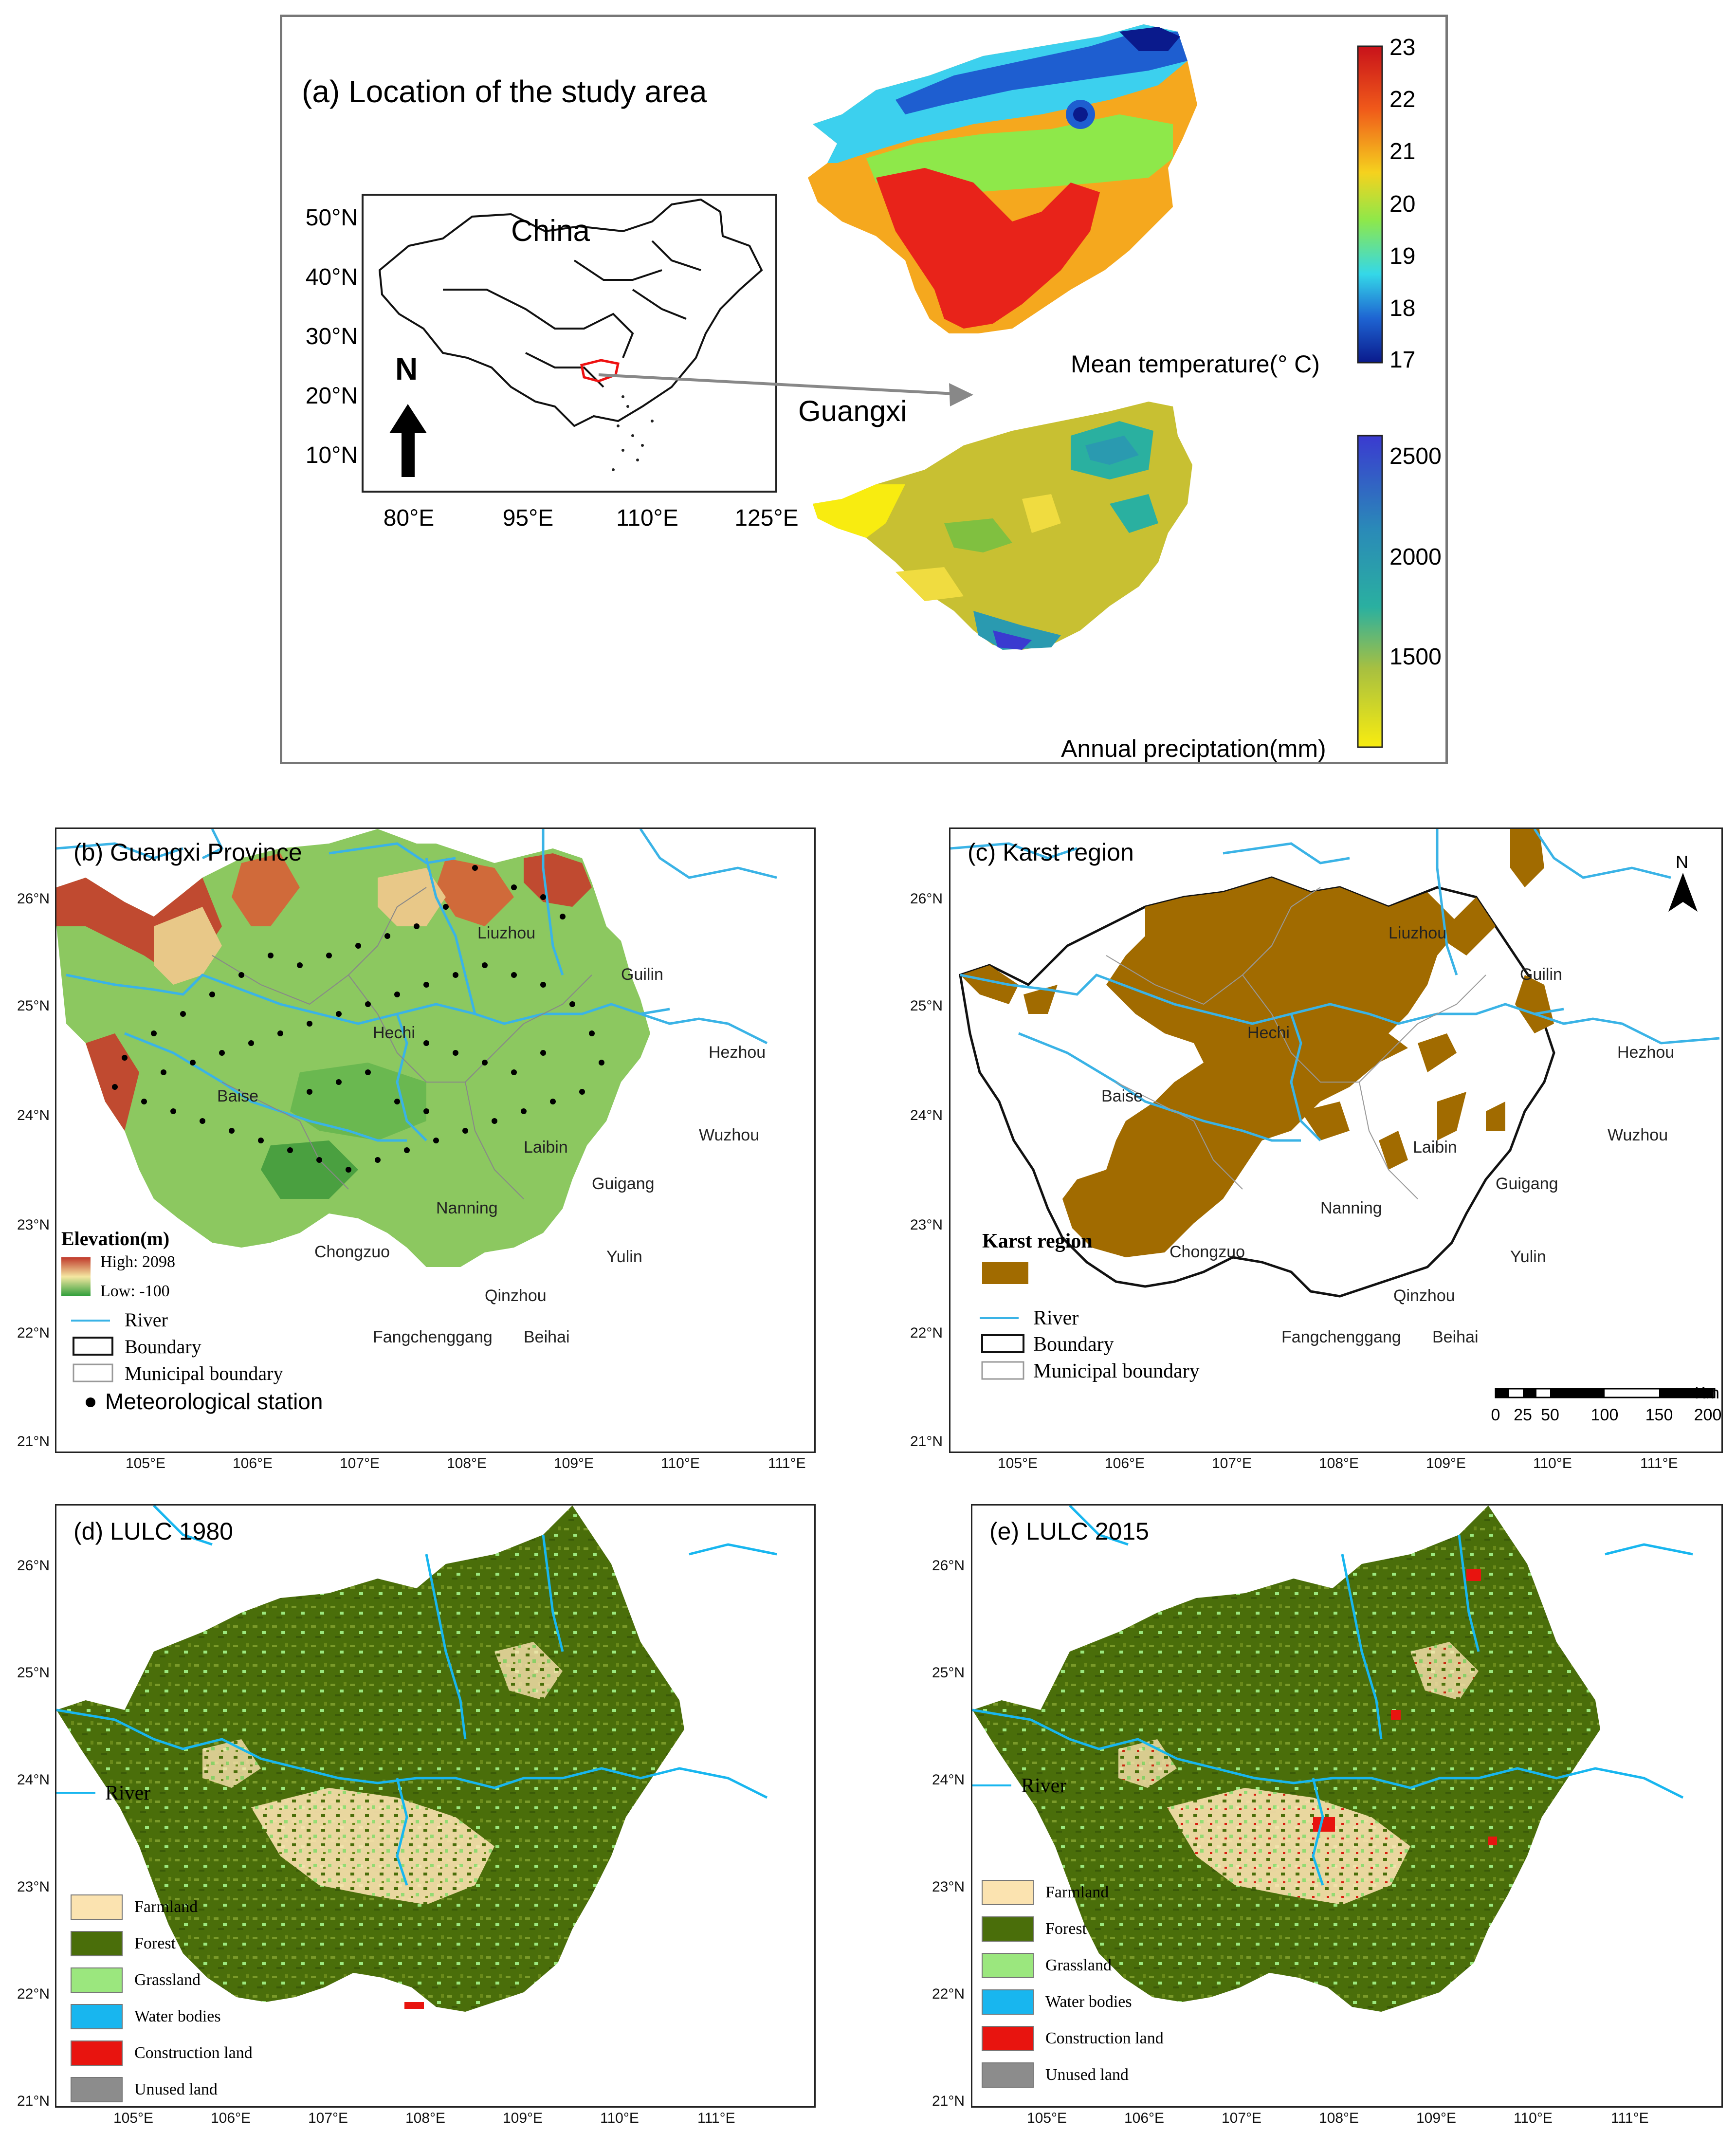  Describe the element at coordinates (1269, 1033) in the screenshot. I see `svg-text: Hechi` at that location.